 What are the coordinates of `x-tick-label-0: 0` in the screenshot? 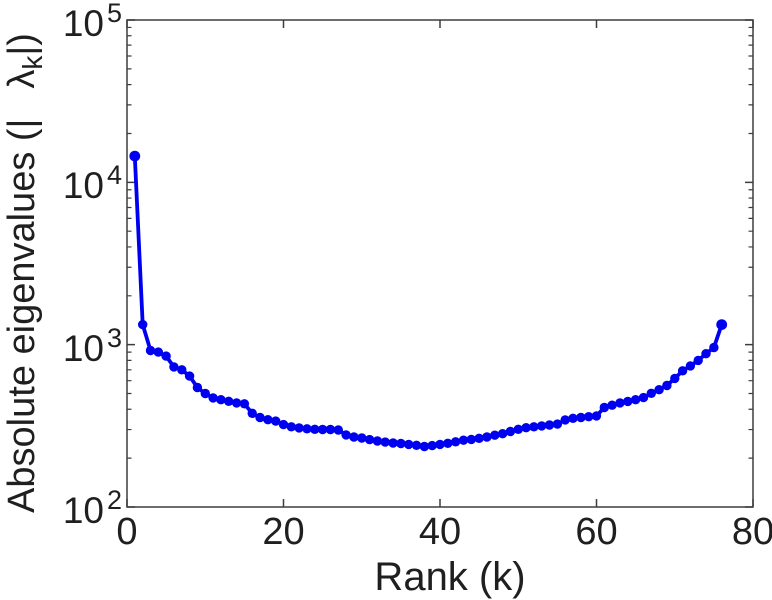 It's located at (127, 532).